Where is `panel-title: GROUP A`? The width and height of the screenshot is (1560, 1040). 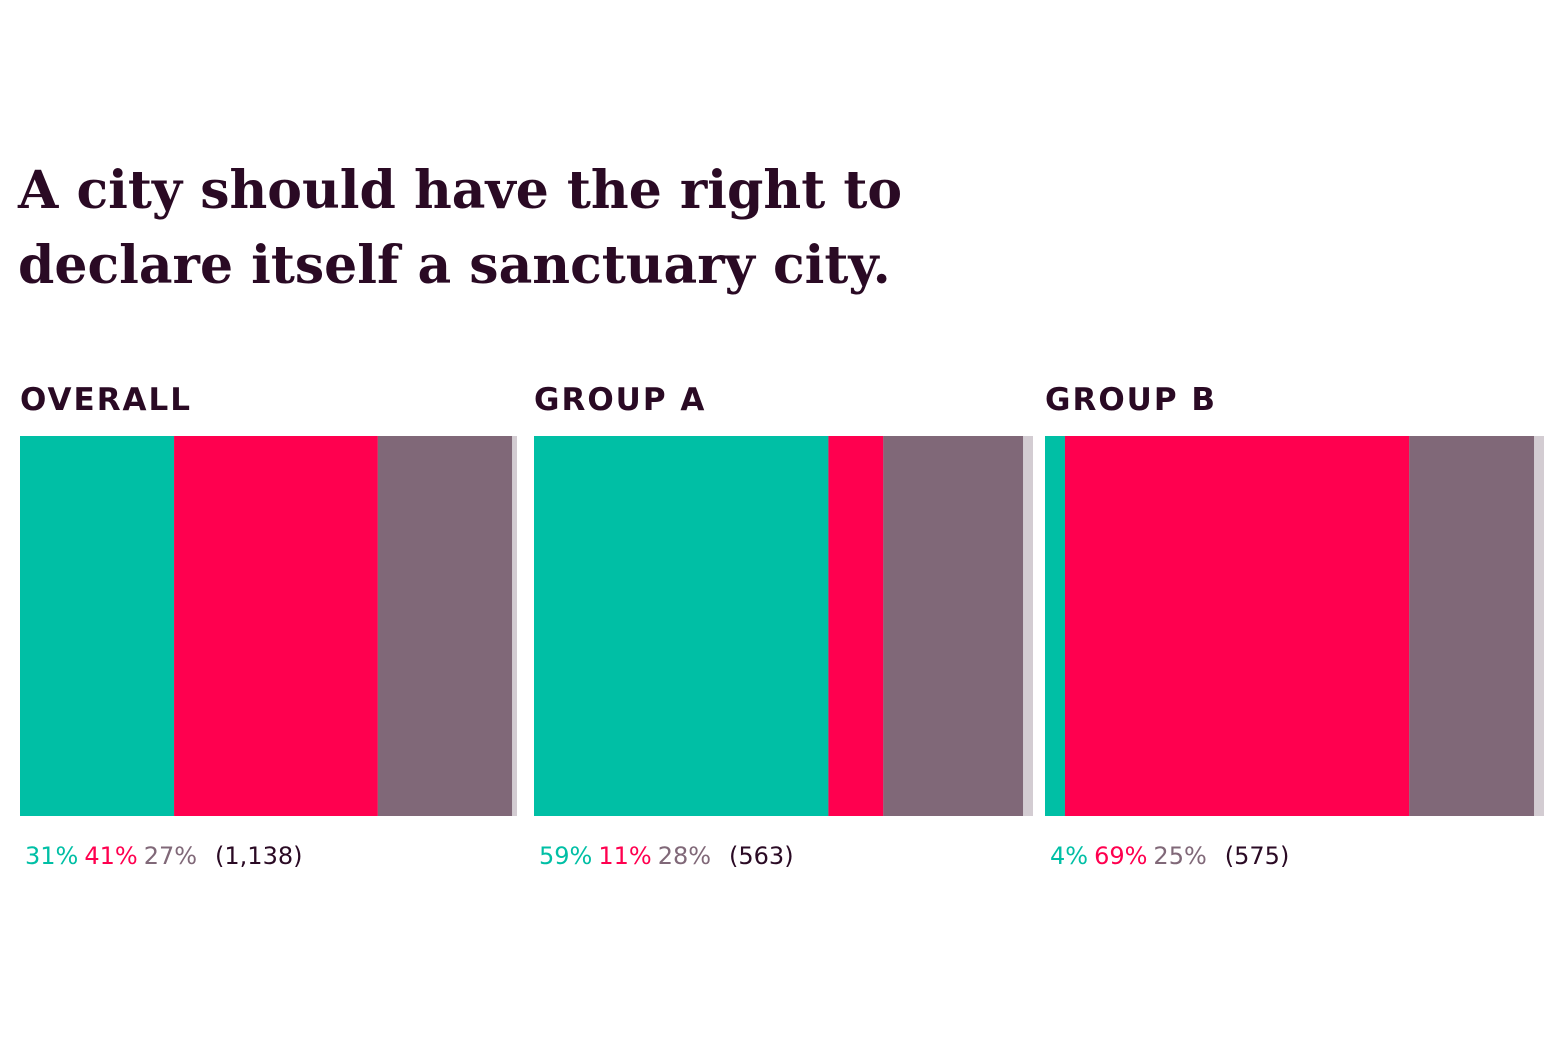 panel-title: GROUP A is located at coordinates (620, 400).